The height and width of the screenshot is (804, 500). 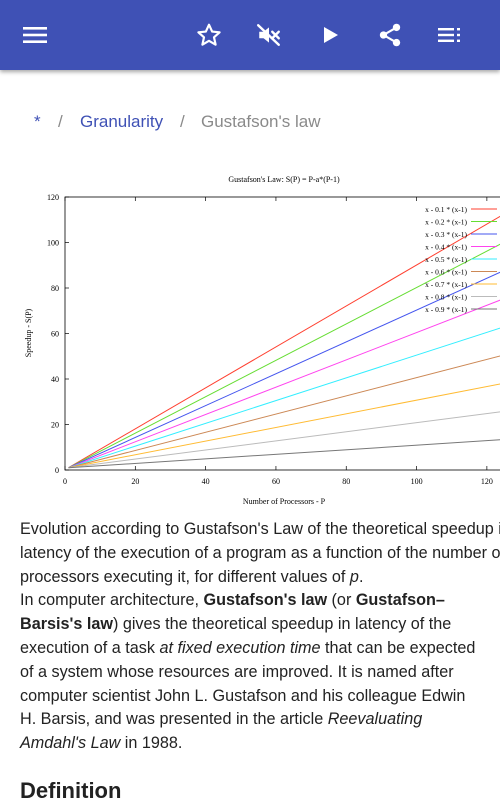 What do you see at coordinates (122, 121) in the screenshot?
I see `breadcrumb-granularity-link: Granularity` at bounding box center [122, 121].